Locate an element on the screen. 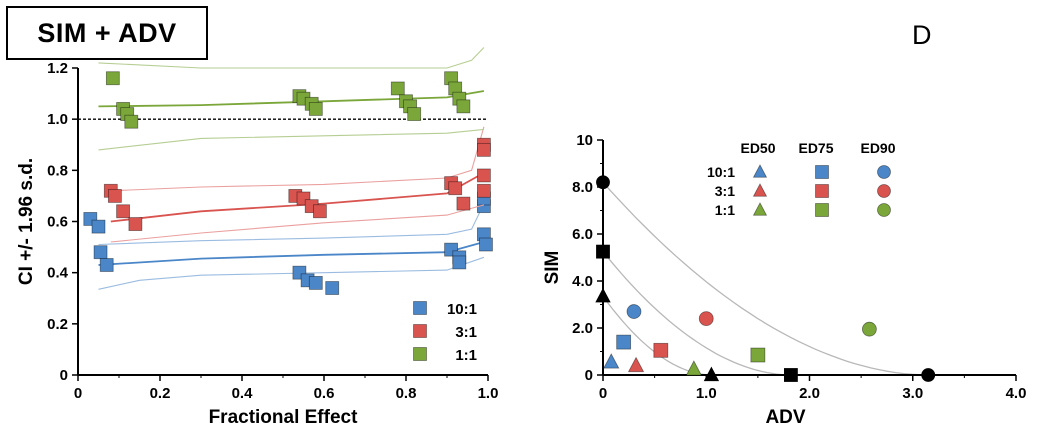 This screenshot has width=1038, height=433. right-x-axis-label: ADV is located at coordinates (785, 417).